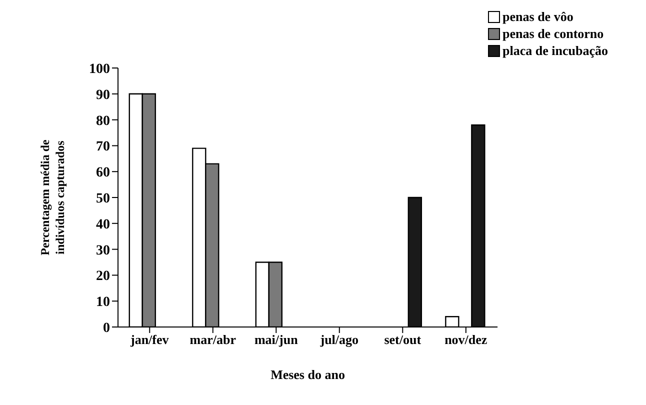 This screenshot has height=405, width=646. What do you see at coordinates (103, 173) in the screenshot?
I see `y-tick-label: 60` at bounding box center [103, 173].